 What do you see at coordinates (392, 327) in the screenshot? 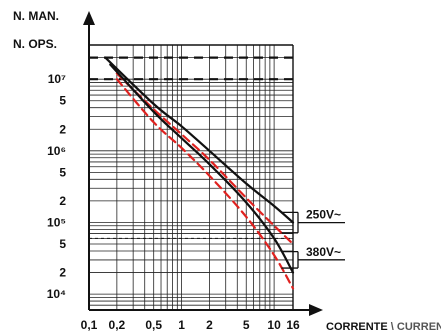
I see `x-axis-label-sep: \` at bounding box center [392, 327].